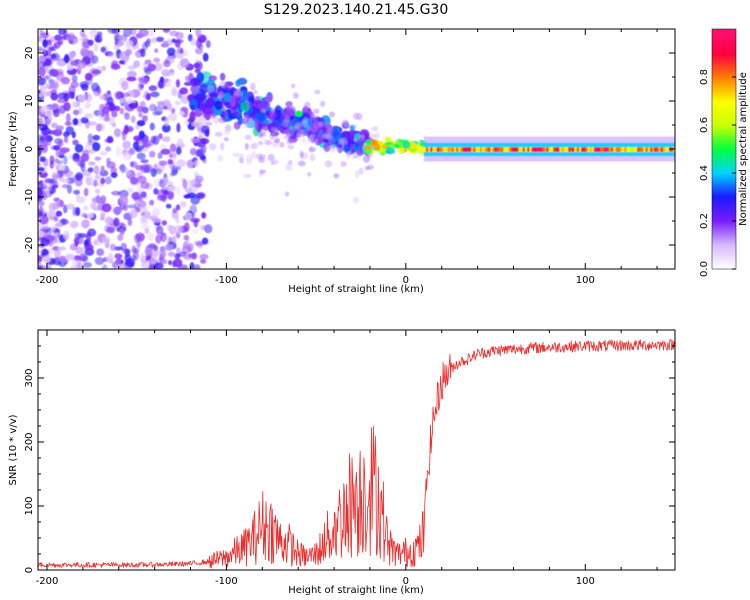 This screenshot has width=750, height=600. What do you see at coordinates (356, 590) in the screenshot?
I see `snr-x-label: Height of straight line (km)` at bounding box center [356, 590].